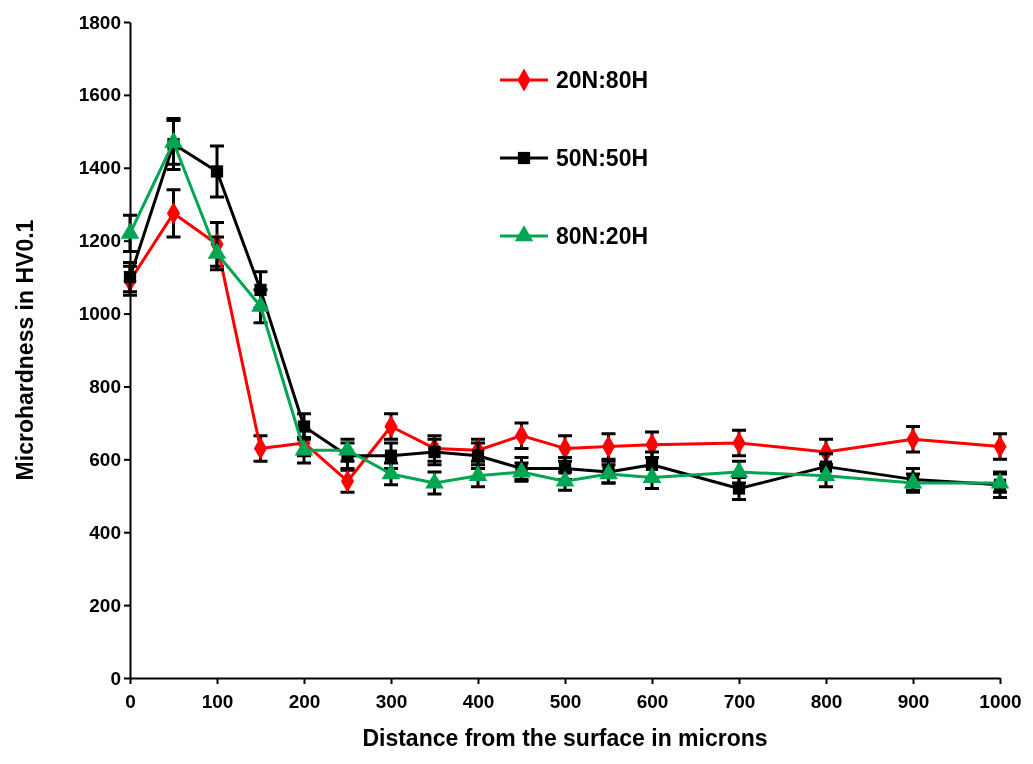 This screenshot has height=764, width=1033. I want to click on legend-label: 80N:20H, so click(602, 236).